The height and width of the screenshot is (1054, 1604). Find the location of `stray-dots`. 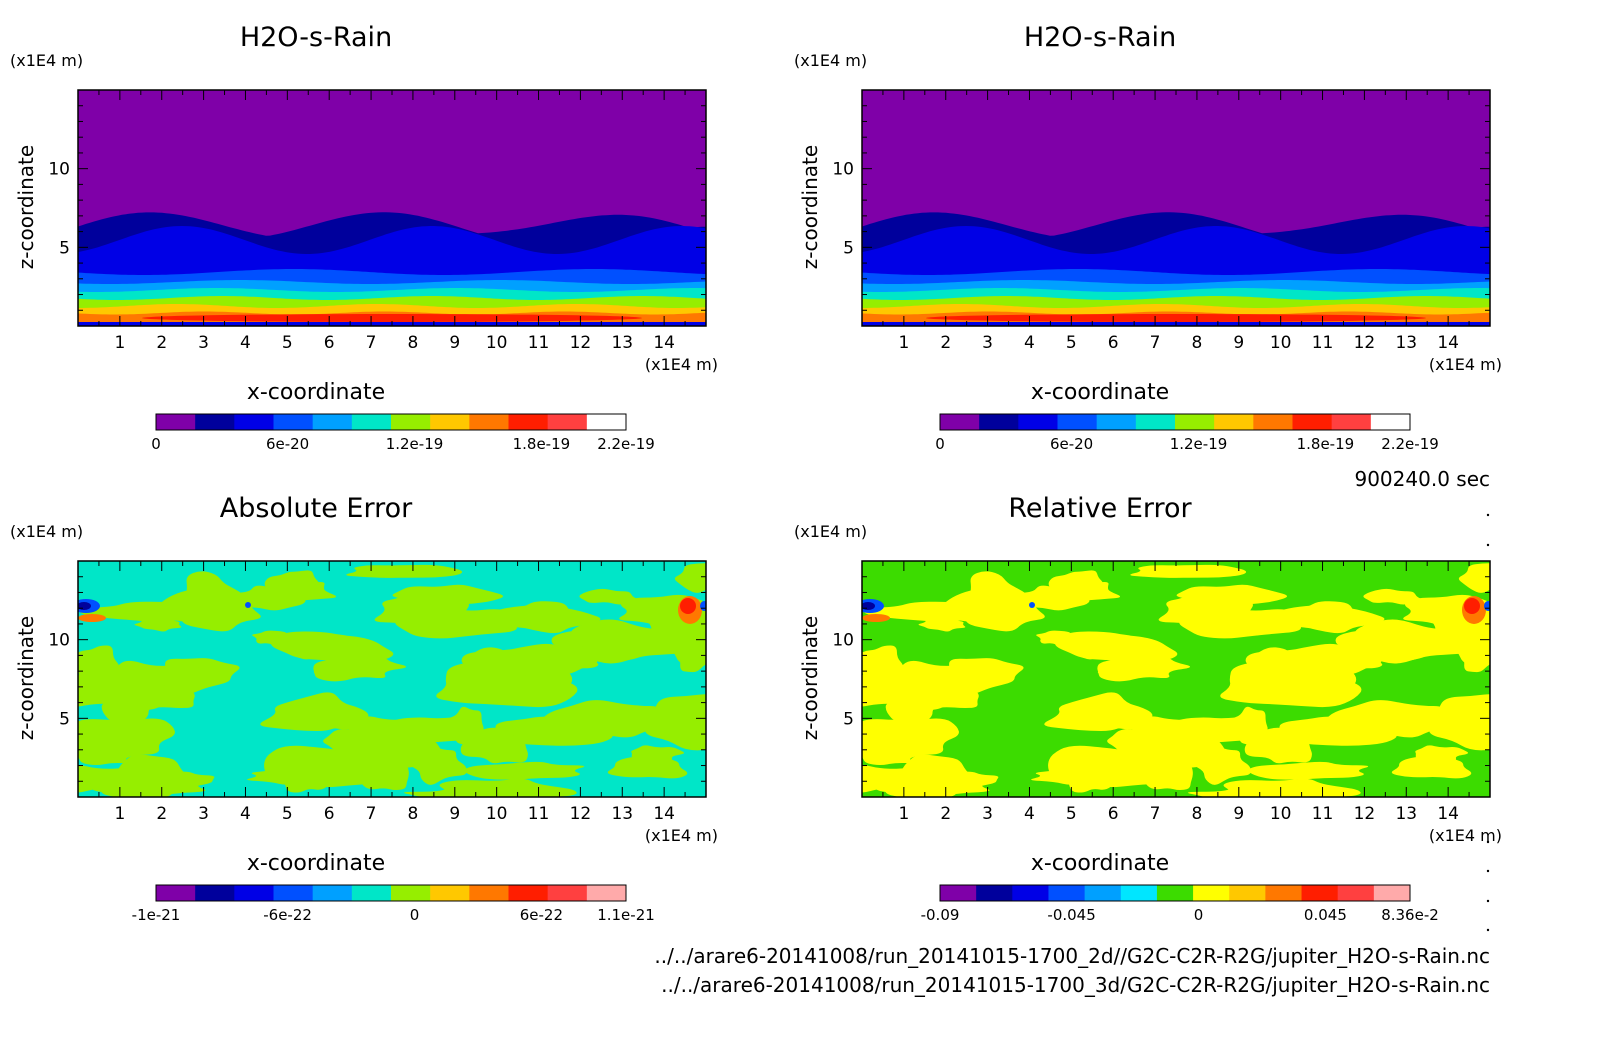

stray-dots is located at coordinates (1488, 722).